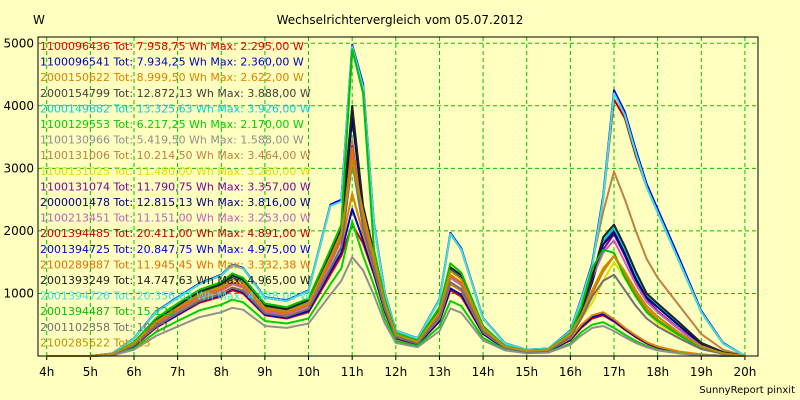 Image resolution: width=800 pixels, height=400 pixels. Describe the element at coordinates (701, 372) in the screenshot. I see `x-tick-label: 19h` at that location.